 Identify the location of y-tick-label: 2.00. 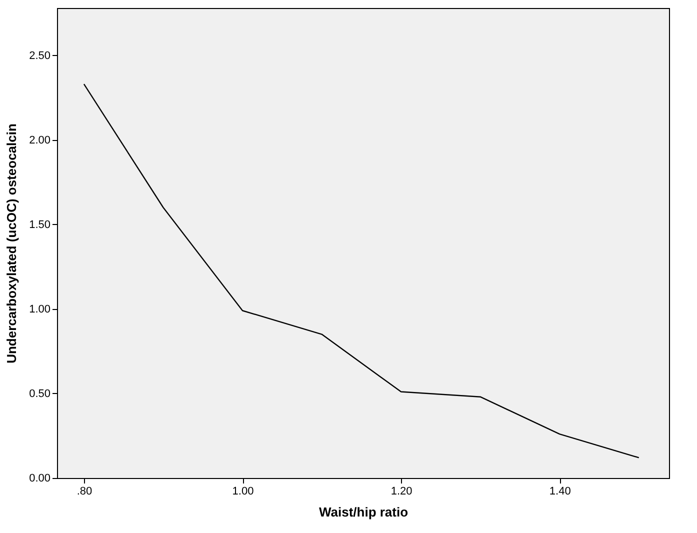
(39, 140).